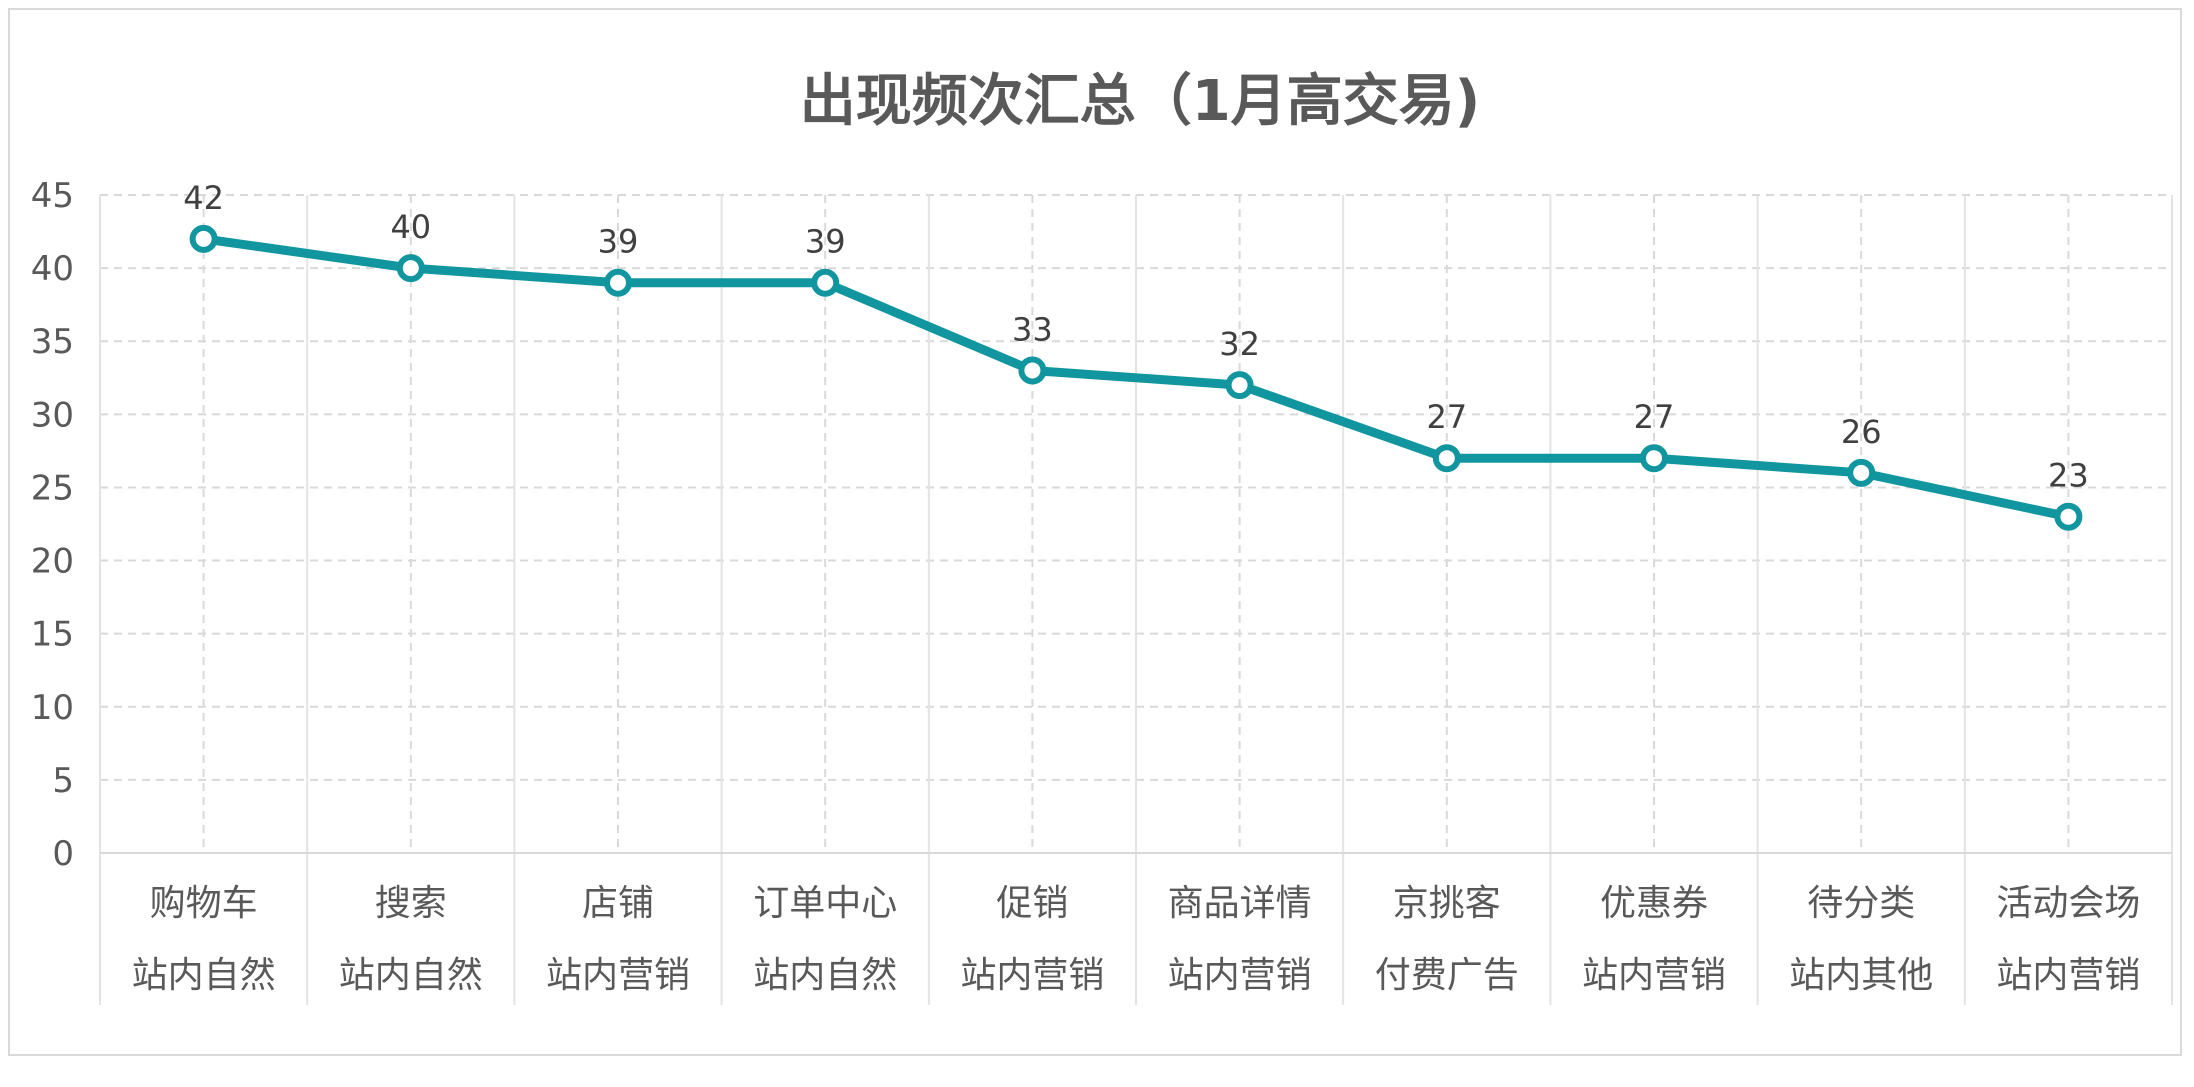 The height and width of the screenshot is (1087, 2194). I want to click on x-tick-label: 付费广告, so click(1447, 975).